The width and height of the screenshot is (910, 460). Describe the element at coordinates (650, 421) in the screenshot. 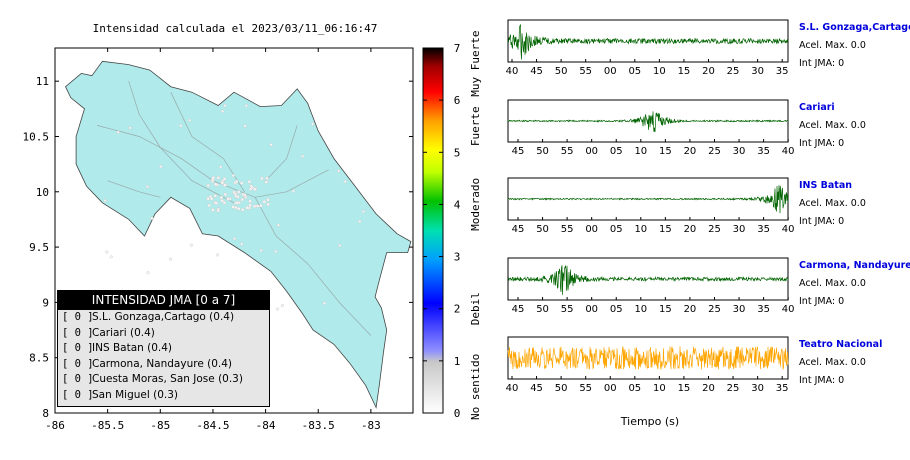

I see `waveform-x-axis-label: Tiempo (s)` at that location.